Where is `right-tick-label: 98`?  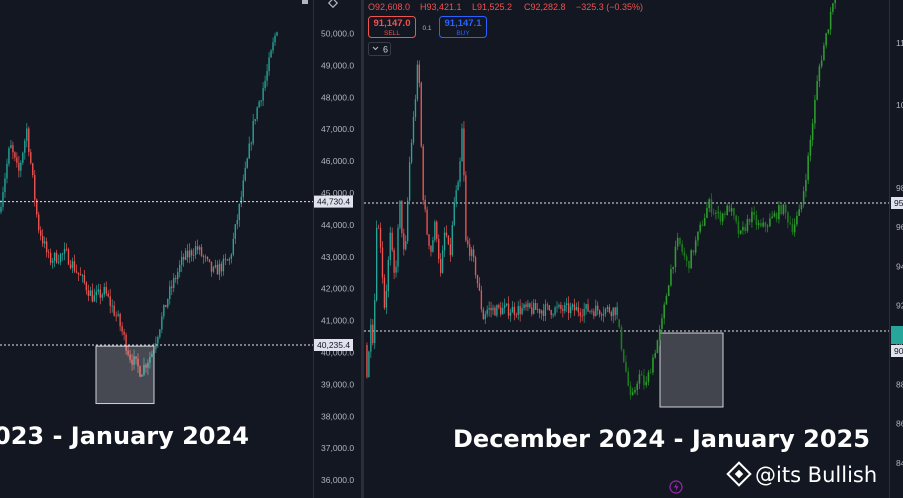
right-tick-label: 98 is located at coordinates (899, 188).